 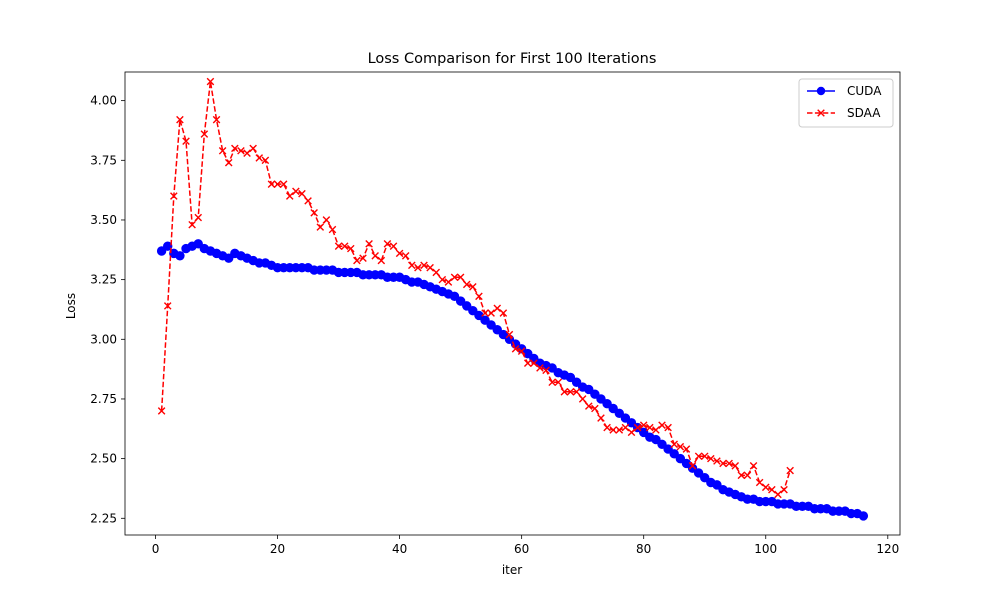 I want to click on y-tick-label: 3.75, so click(x=103, y=160).